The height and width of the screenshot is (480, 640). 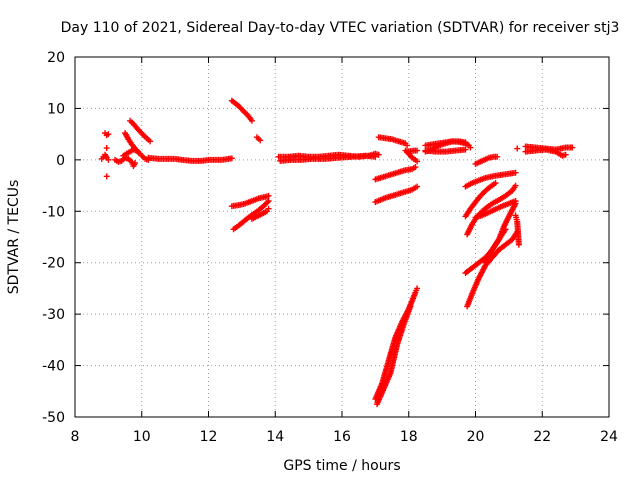 I want to click on y-axis-label: SDTVAR / TECUs, so click(x=14, y=237).